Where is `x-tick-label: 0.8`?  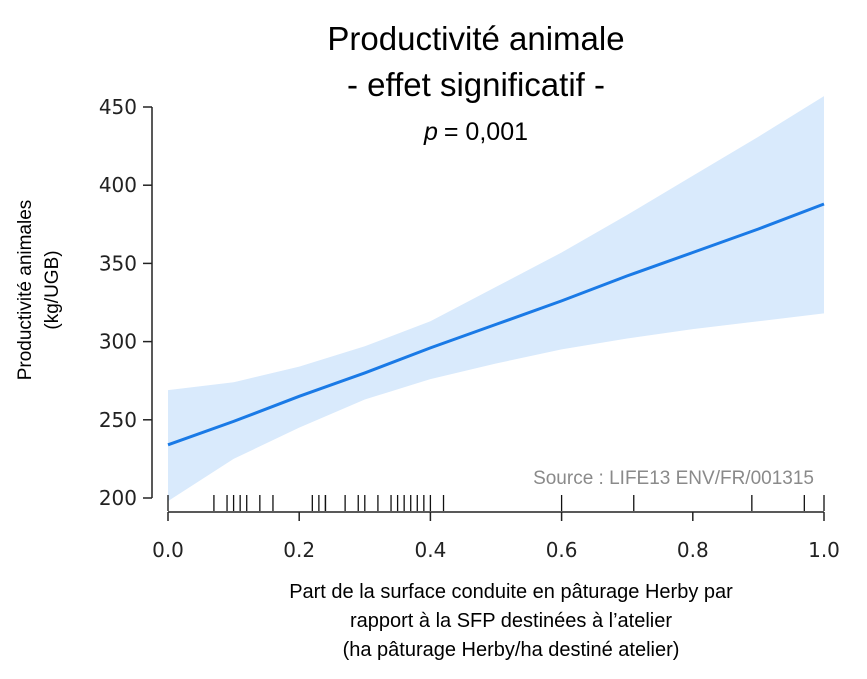 x-tick-label: 0.8 is located at coordinates (693, 550).